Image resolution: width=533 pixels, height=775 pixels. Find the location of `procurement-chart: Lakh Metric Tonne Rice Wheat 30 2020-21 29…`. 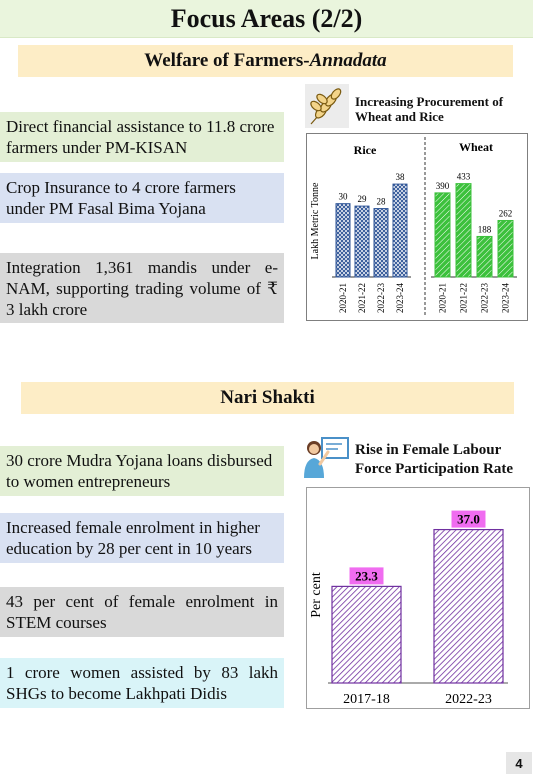

procurement-chart: Lakh Metric Tonne Rice Wheat 30 2020-21 29… is located at coordinates (417, 227).